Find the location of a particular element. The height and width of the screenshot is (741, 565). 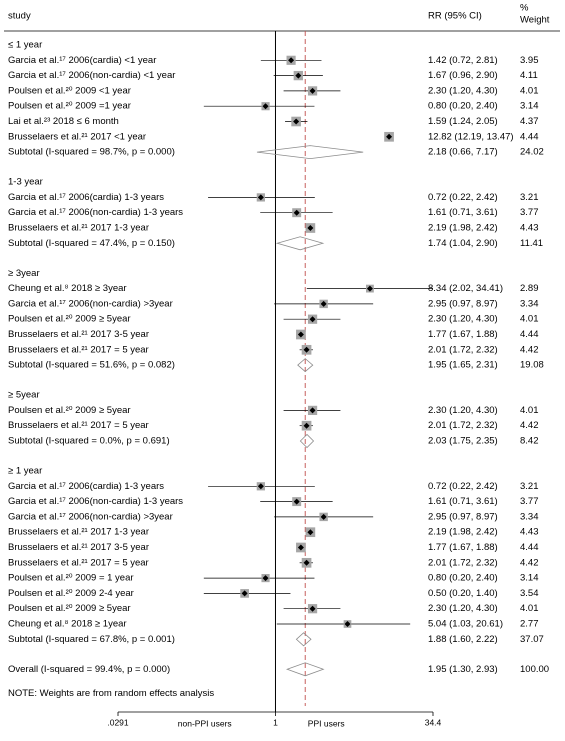

header-weight: Weight is located at coordinates (535, 20).